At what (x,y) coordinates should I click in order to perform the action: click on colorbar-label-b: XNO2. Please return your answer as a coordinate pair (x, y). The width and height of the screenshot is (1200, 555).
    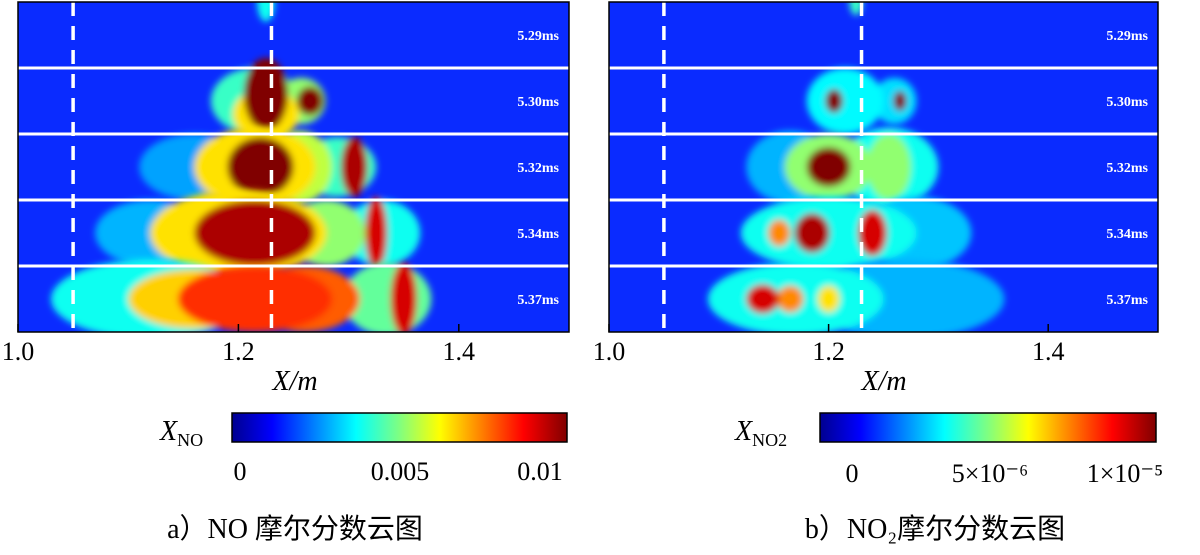
    Looking at the image, I should click on (760, 433).